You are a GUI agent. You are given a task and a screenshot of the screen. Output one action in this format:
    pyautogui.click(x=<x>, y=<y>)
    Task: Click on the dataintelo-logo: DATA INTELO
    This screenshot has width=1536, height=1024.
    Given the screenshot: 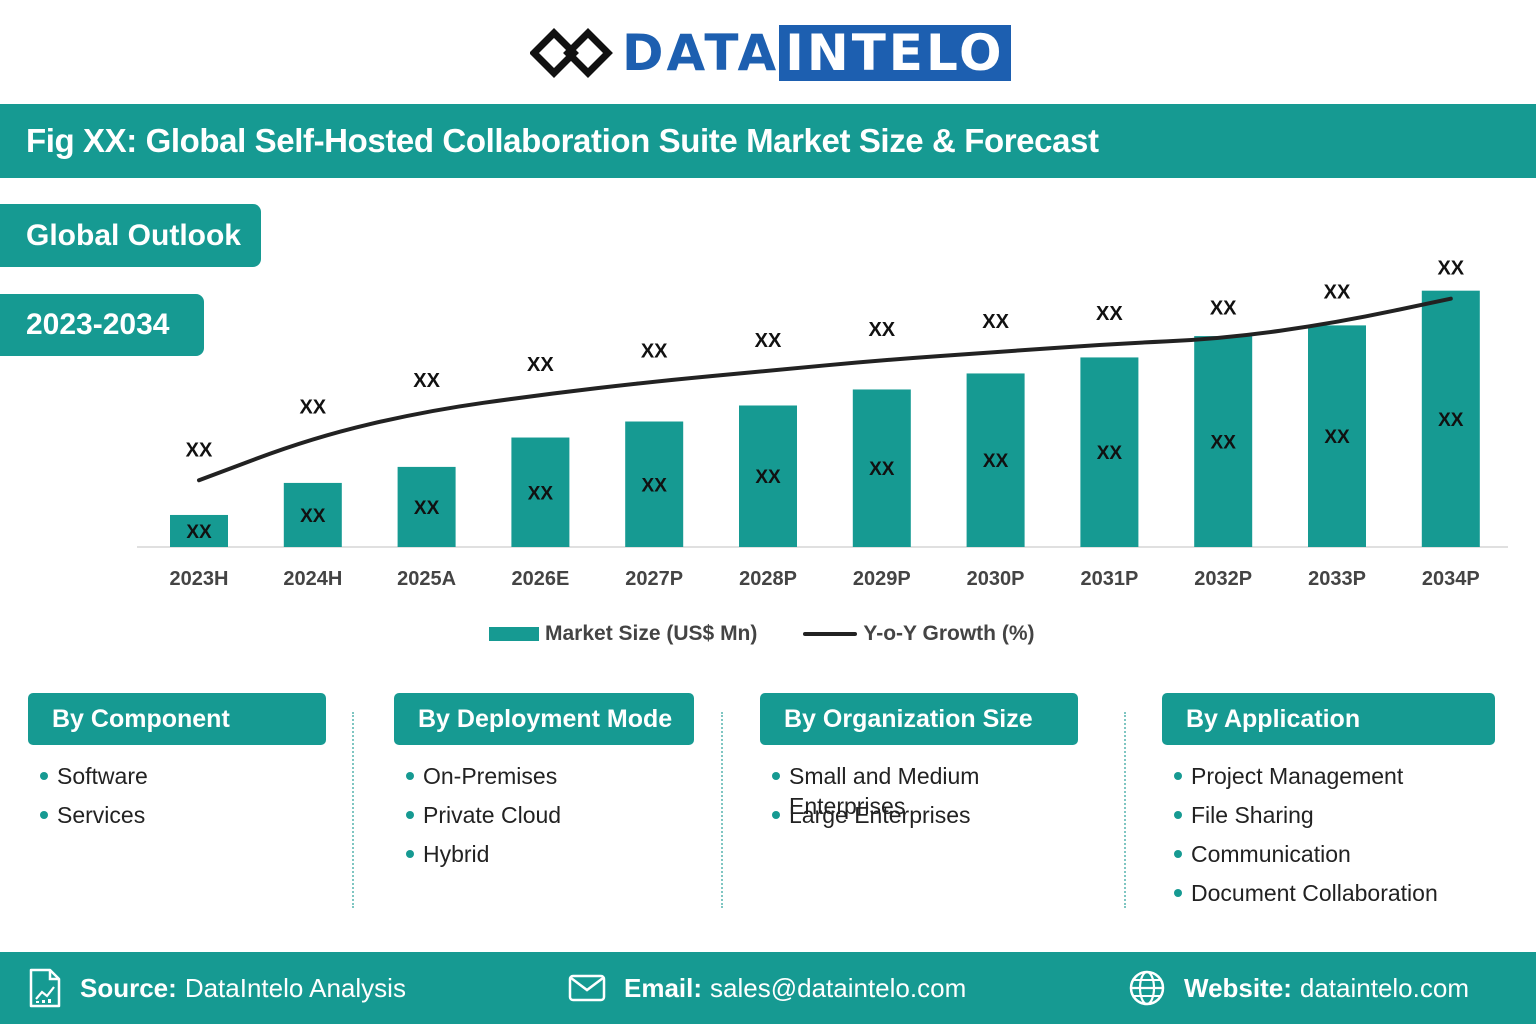 What is the action you would take?
    pyautogui.click(x=770, y=53)
    